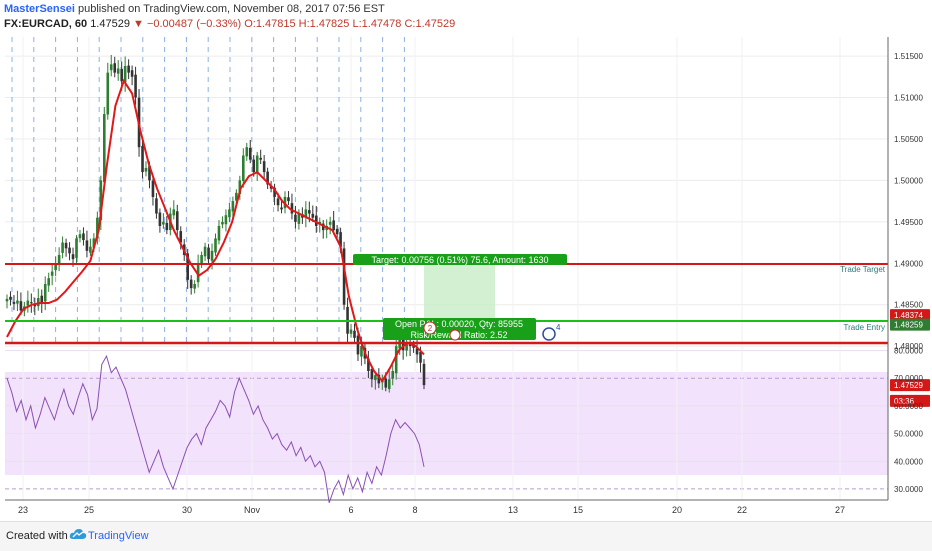  What do you see at coordinates (215, 428) in the screenshot?
I see `rsi-line` at bounding box center [215, 428].